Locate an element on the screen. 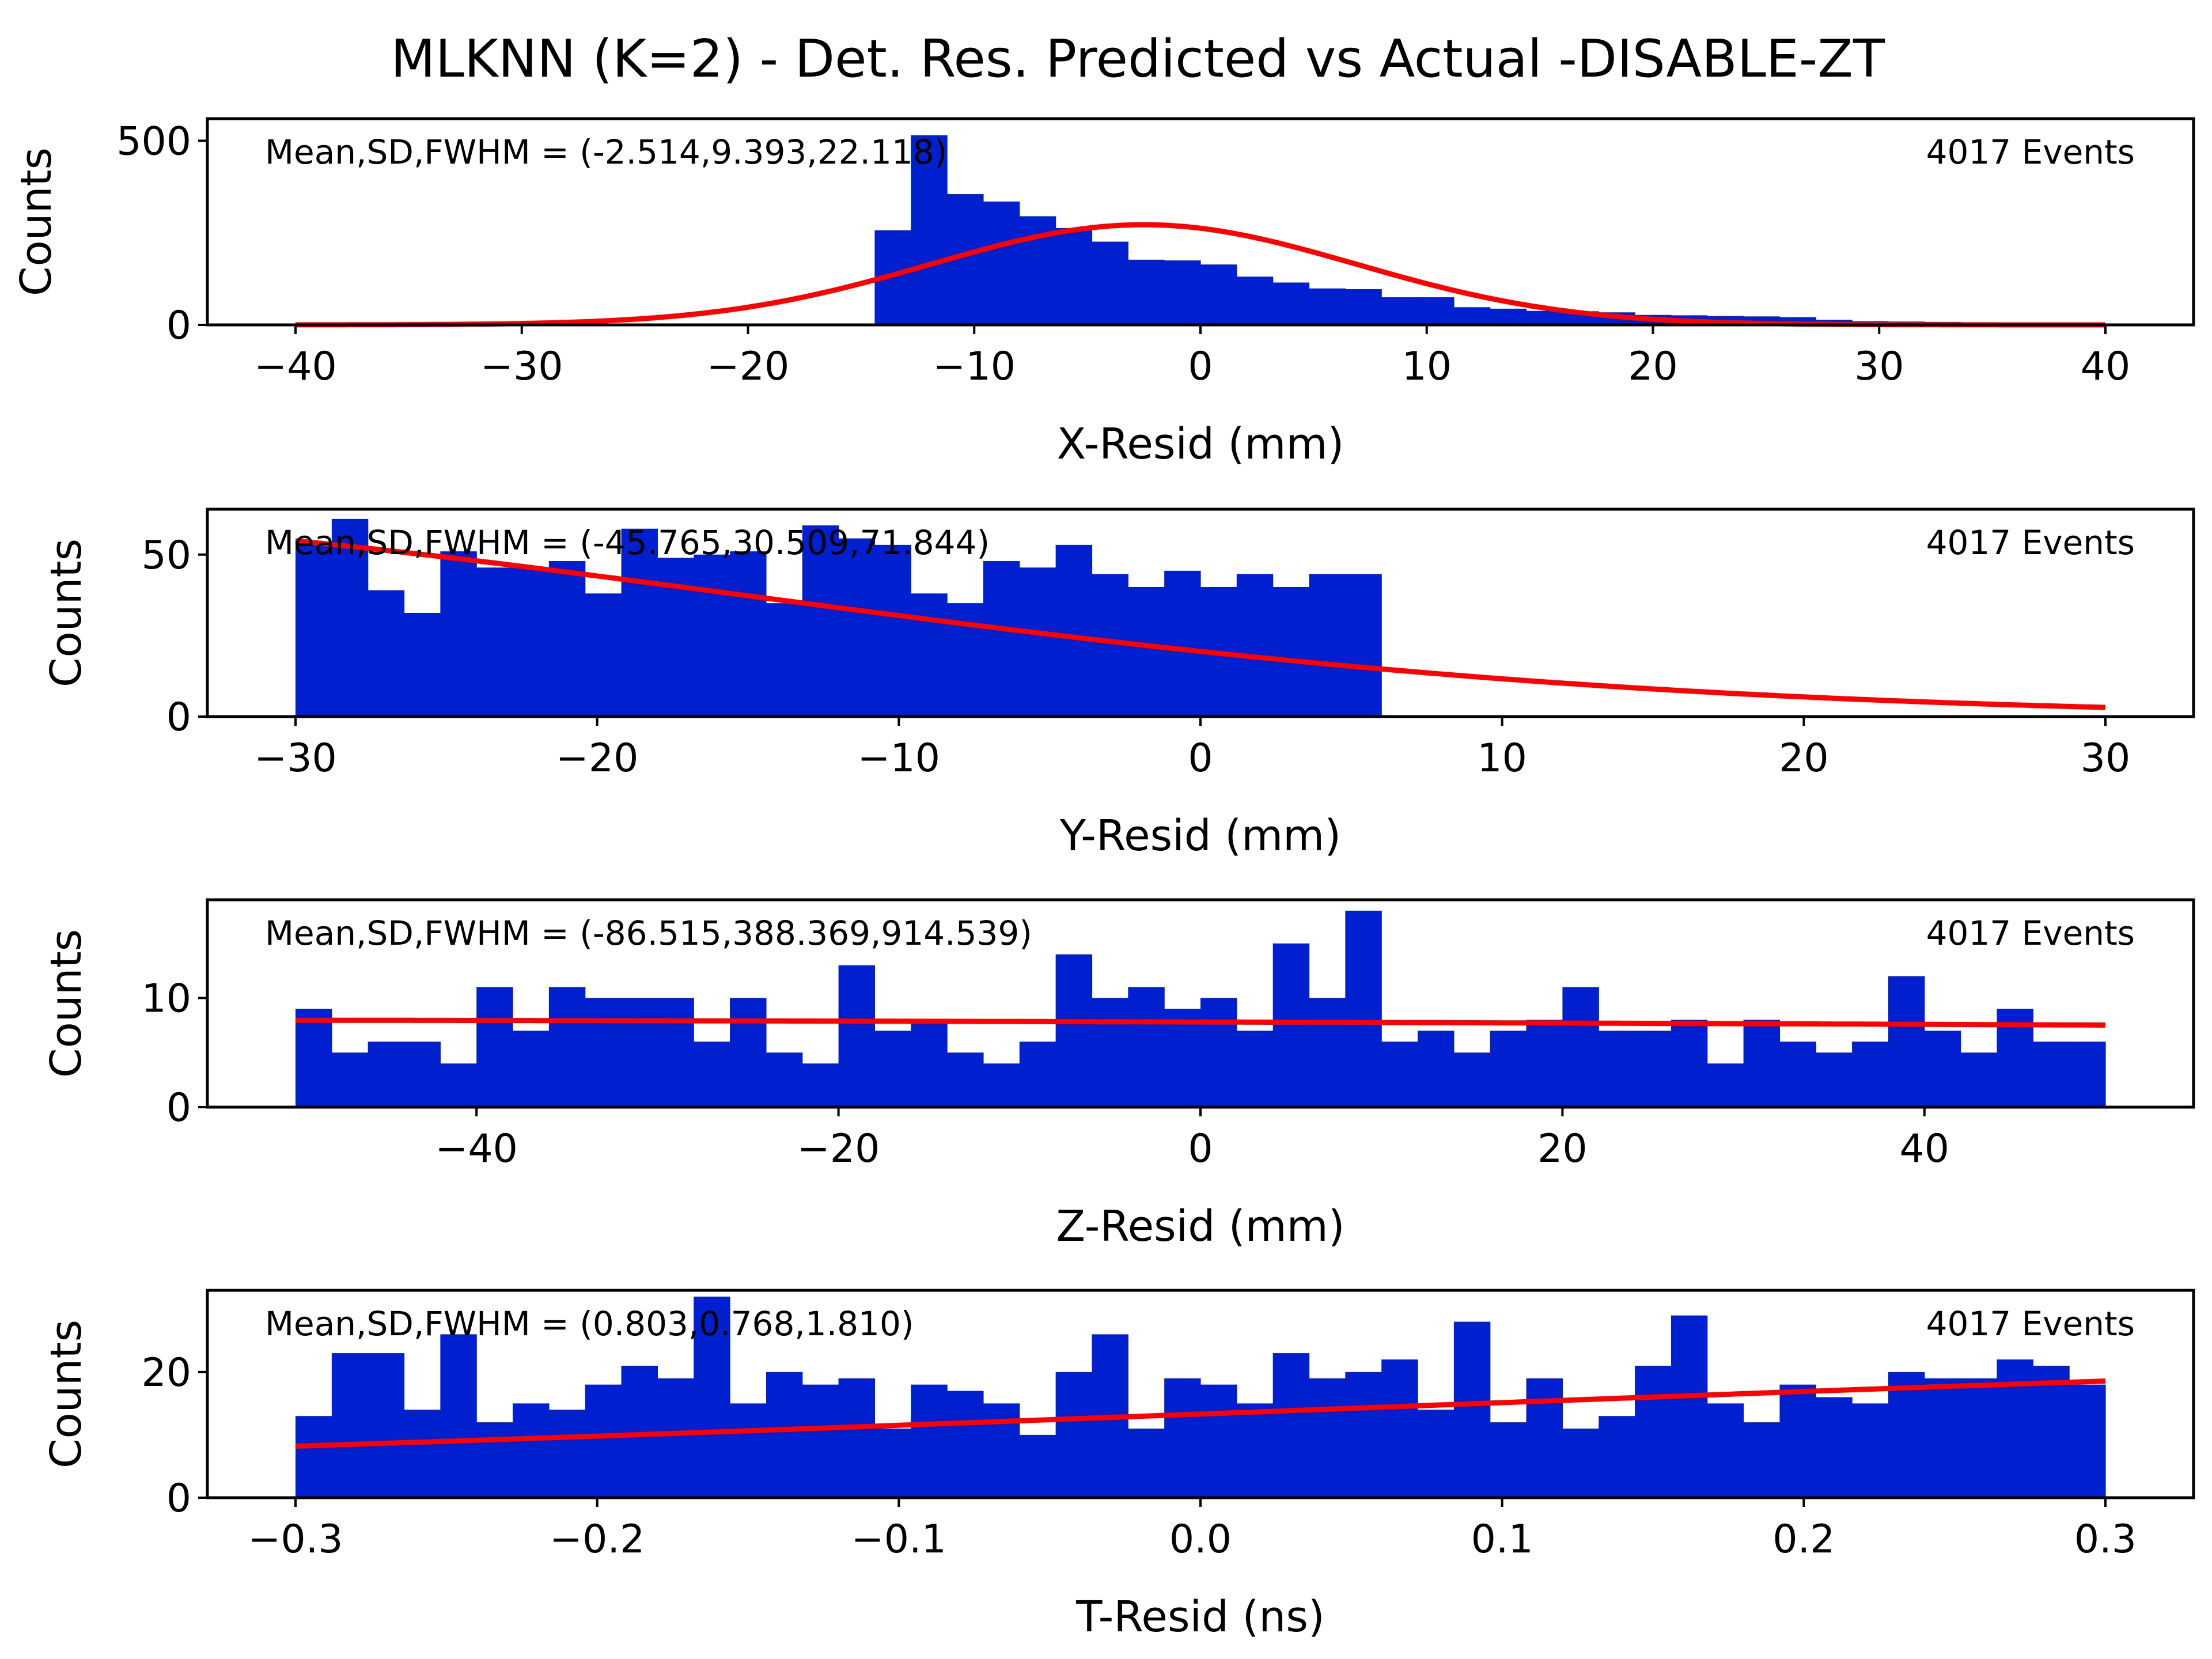  stats-annotation: Mean,SD,FWHM = (0.803,0.768,1.810) is located at coordinates (589, 1323).